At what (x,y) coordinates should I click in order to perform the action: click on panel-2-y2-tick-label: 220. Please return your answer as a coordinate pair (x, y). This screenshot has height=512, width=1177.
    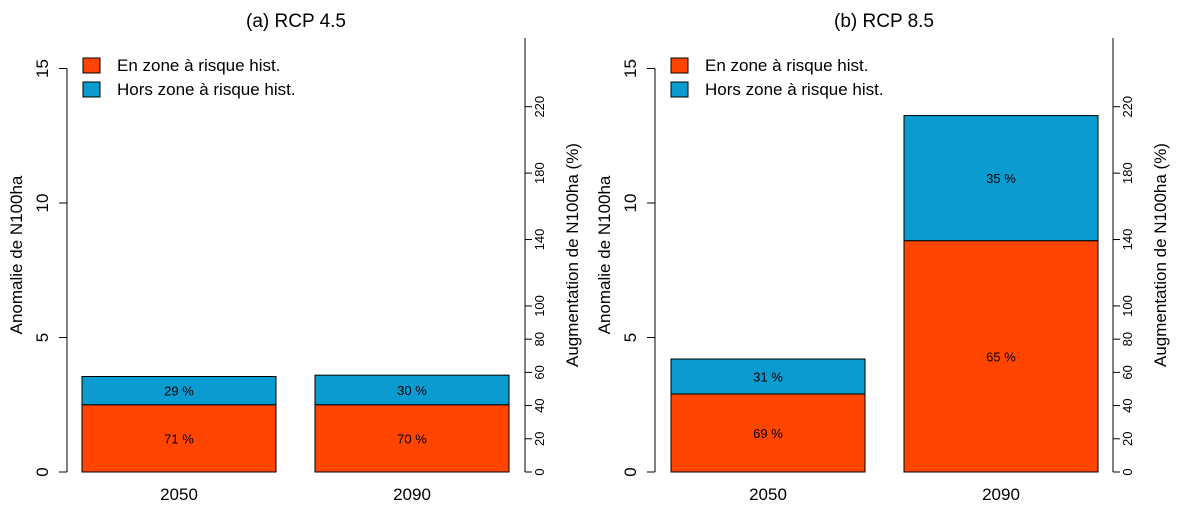
    Looking at the image, I should click on (1127, 107).